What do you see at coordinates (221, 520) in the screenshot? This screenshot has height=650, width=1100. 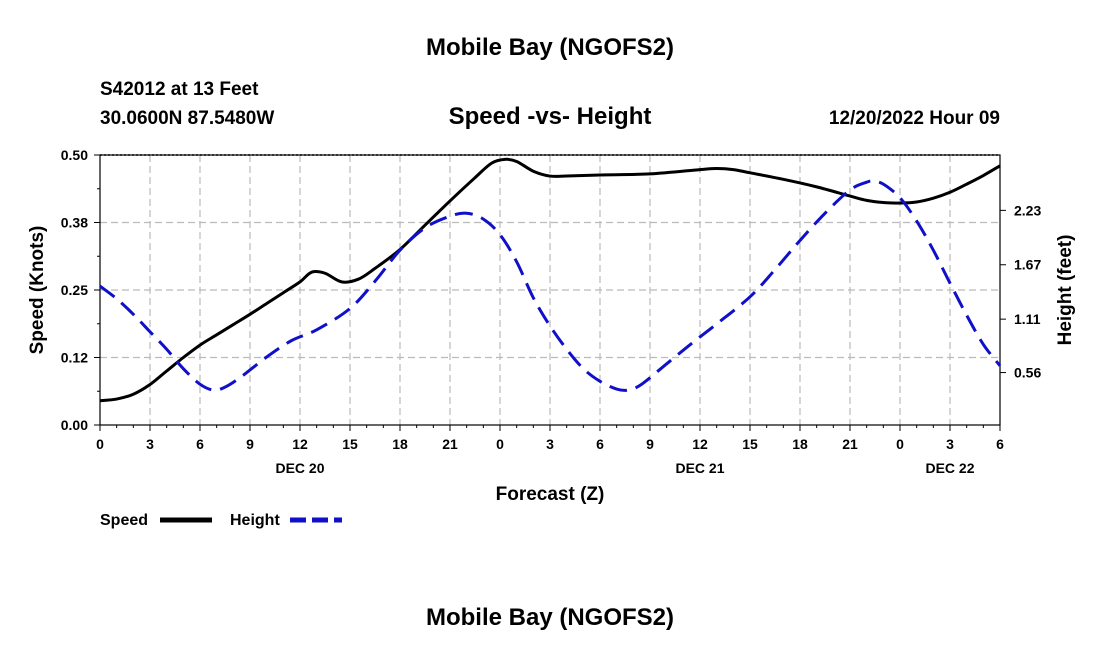 I see `legend: Speed Height` at bounding box center [221, 520].